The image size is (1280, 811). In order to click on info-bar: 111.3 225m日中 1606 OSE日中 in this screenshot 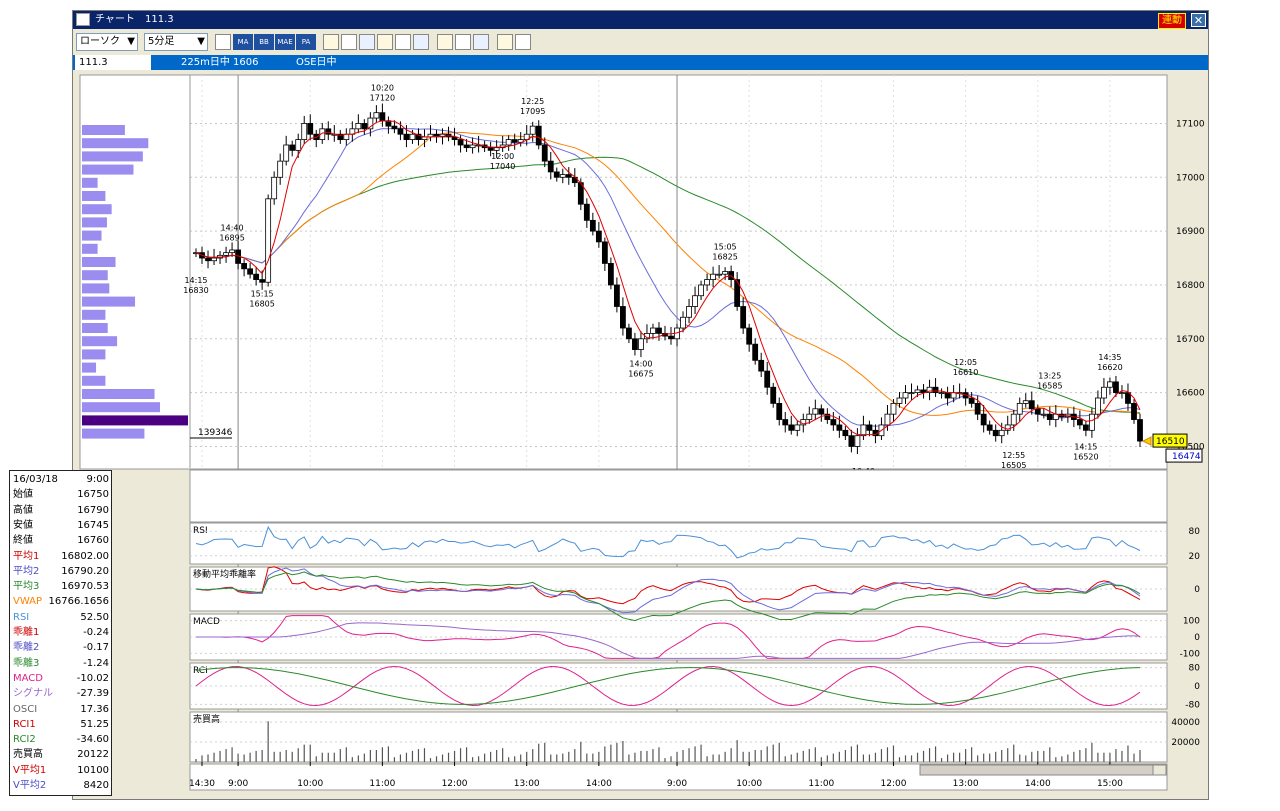, I will do `click(640, 62)`.